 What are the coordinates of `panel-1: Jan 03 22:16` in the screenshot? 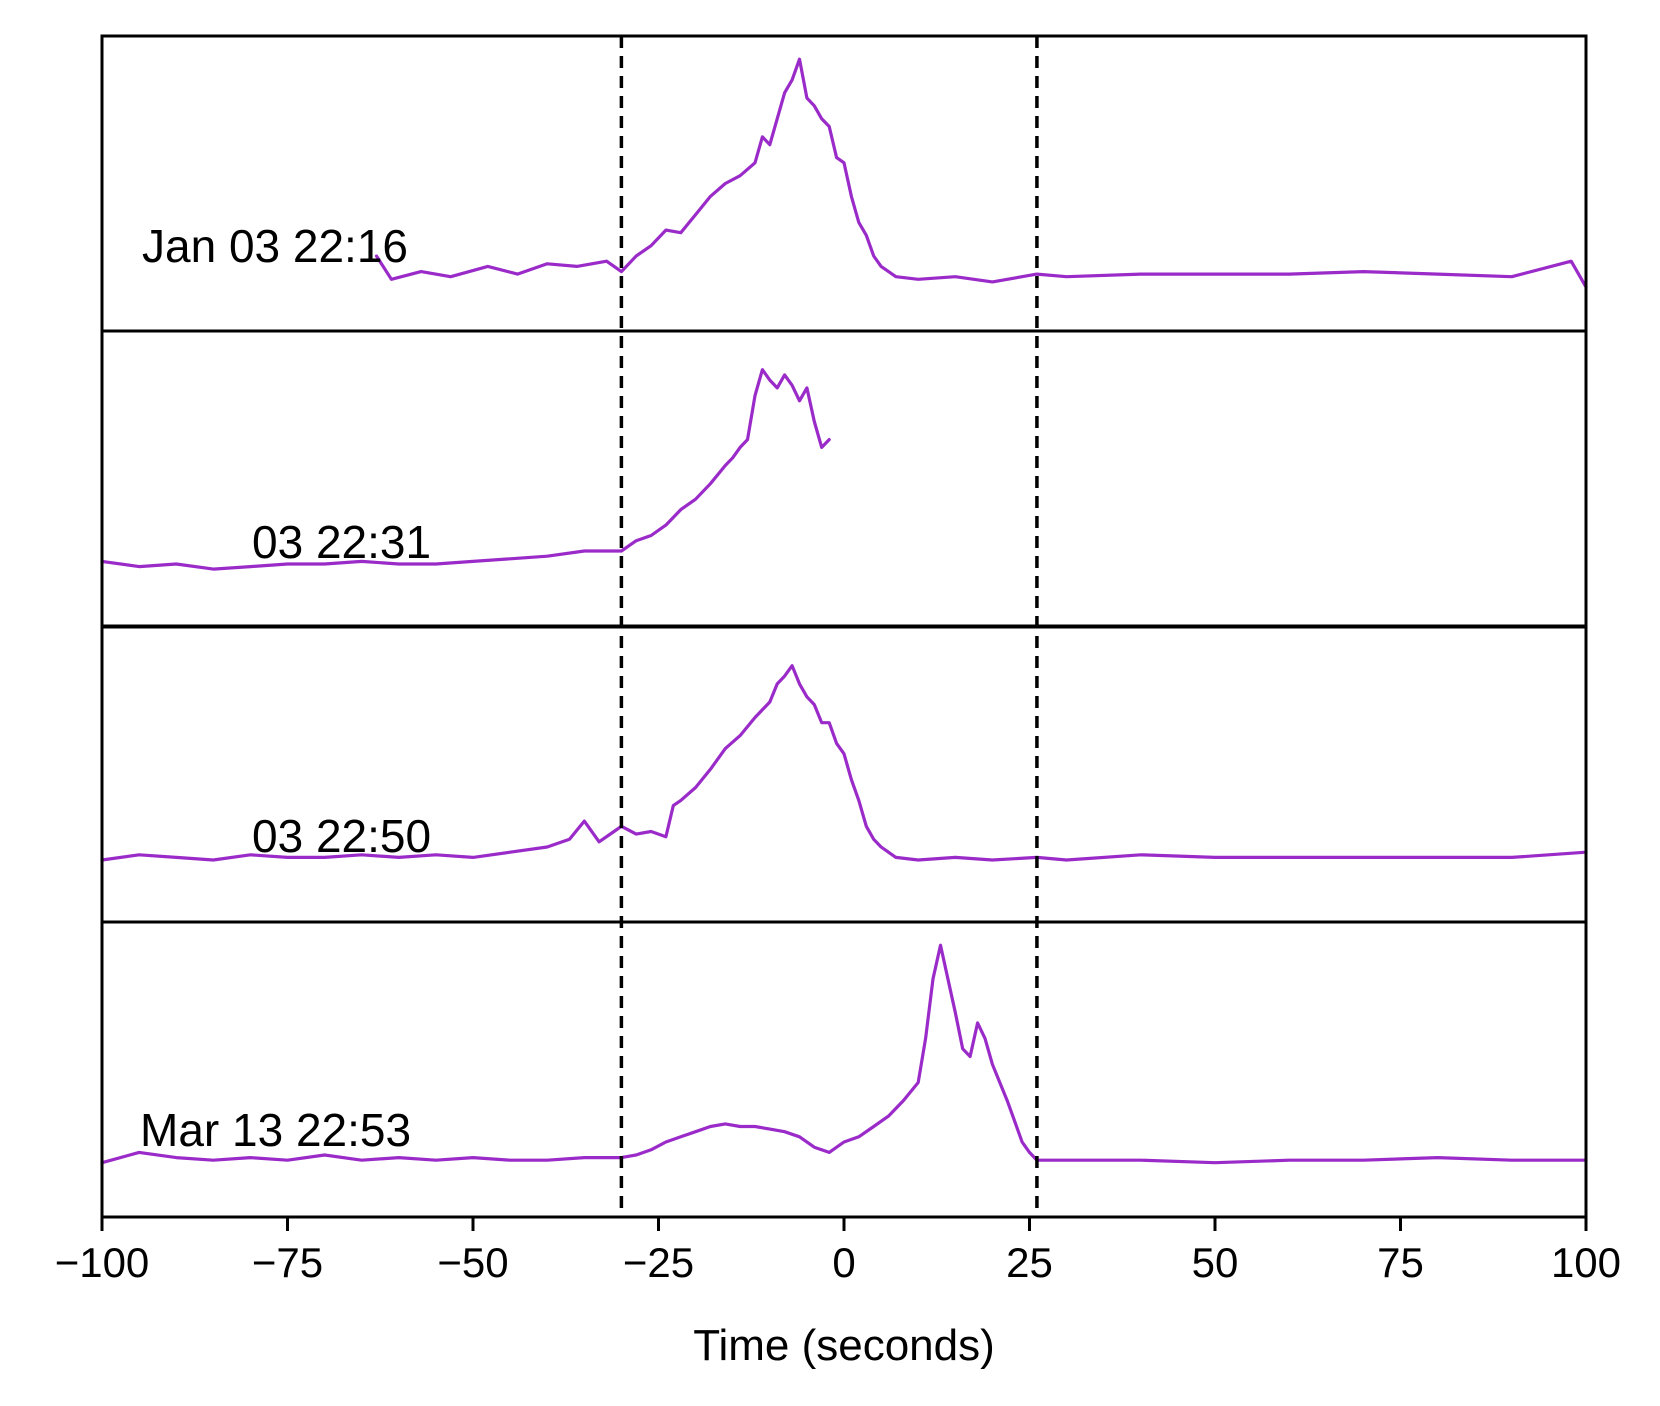 It's located at (865, 173).